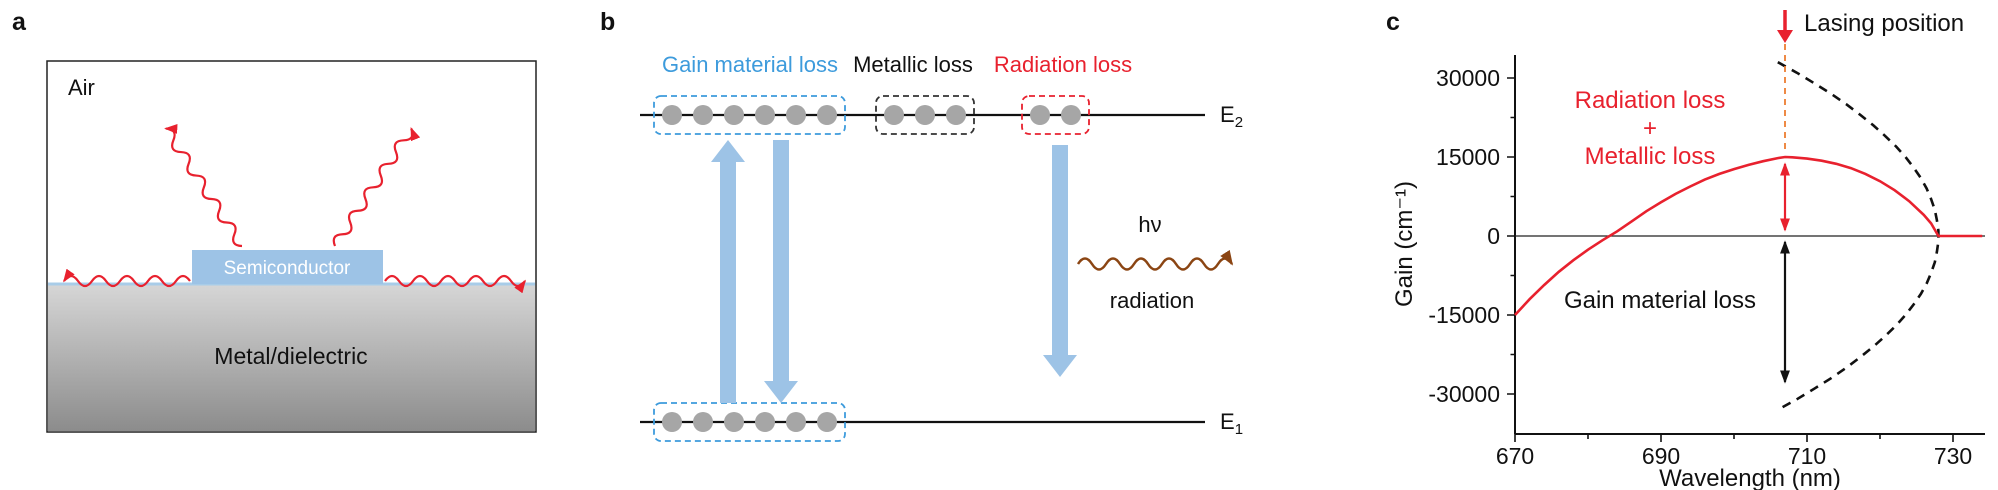 The width and height of the screenshot is (1998, 490). I want to click on e1-label: E1, so click(1231, 423).